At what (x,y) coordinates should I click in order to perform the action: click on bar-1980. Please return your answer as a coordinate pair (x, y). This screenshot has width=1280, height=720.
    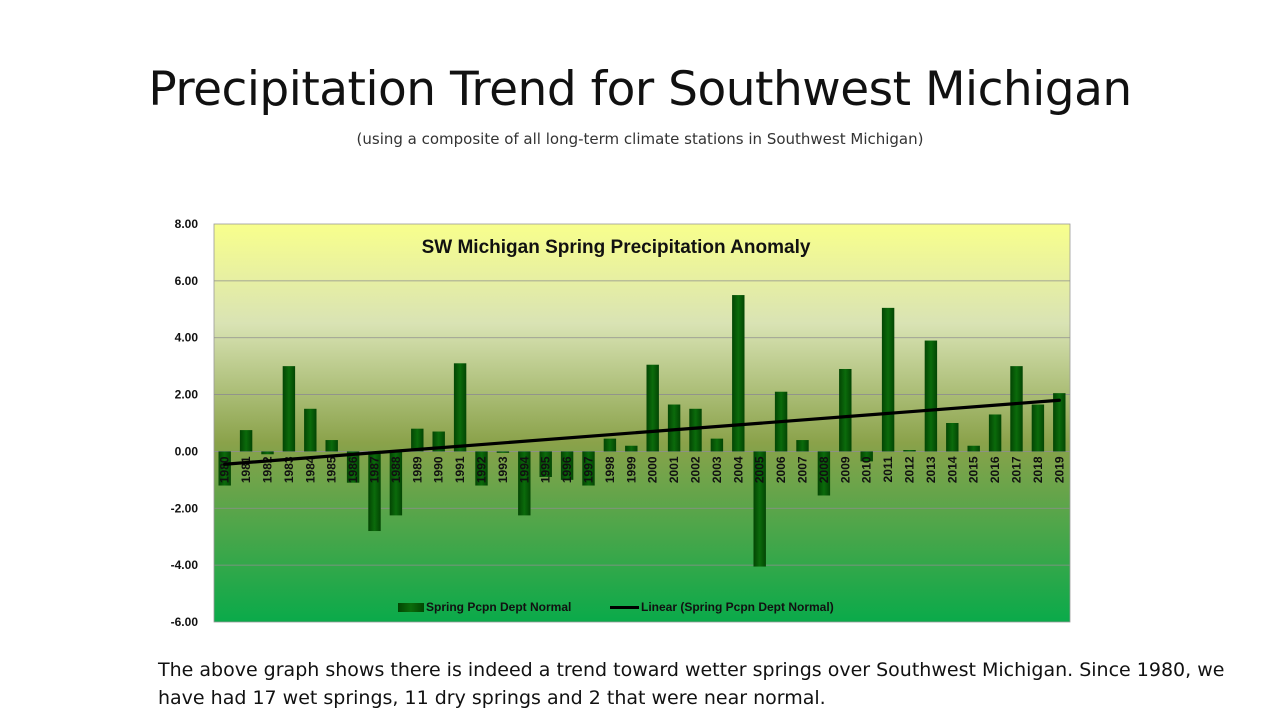
    Looking at the image, I should click on (224, 468).